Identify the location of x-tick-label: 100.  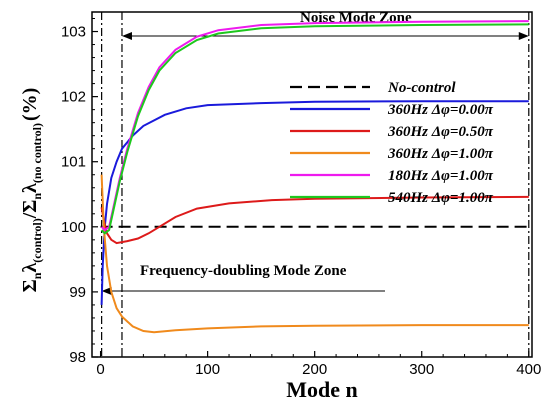
(207, 369).